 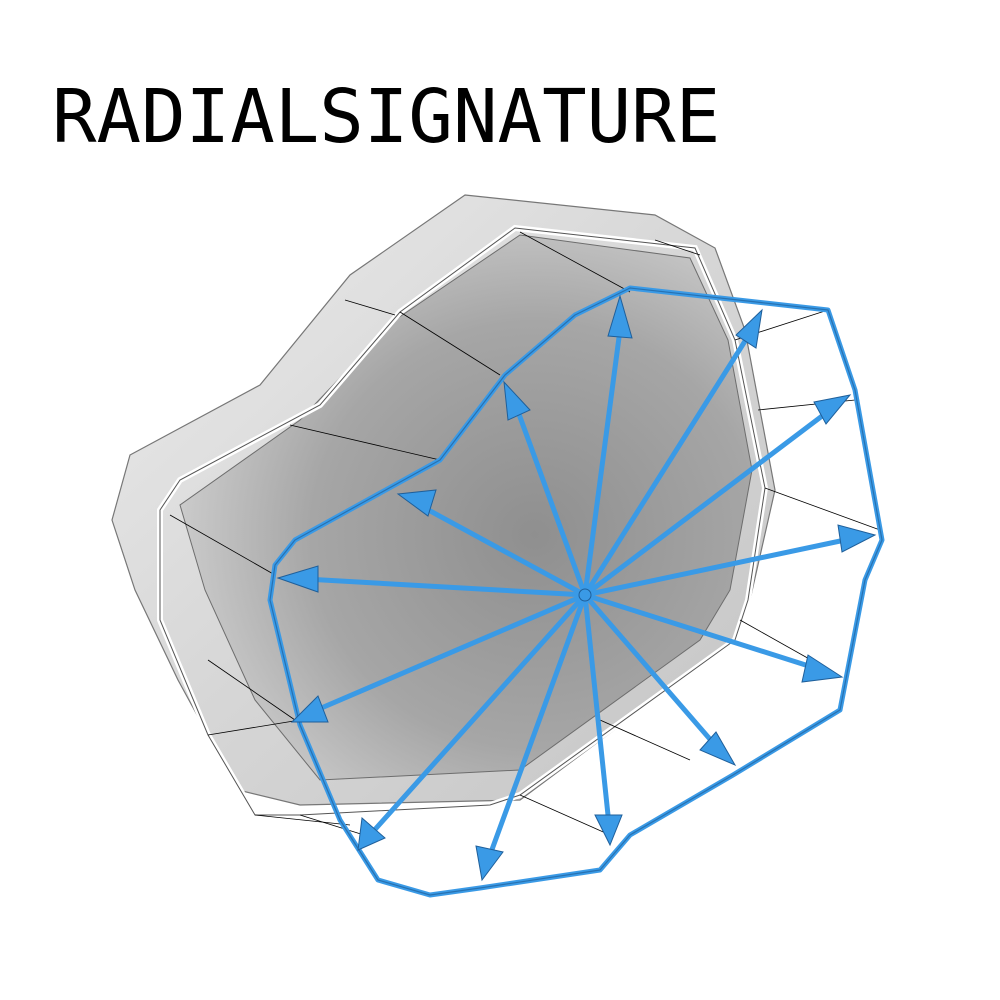 I want to click on center-point, so click(x=585, y=595).